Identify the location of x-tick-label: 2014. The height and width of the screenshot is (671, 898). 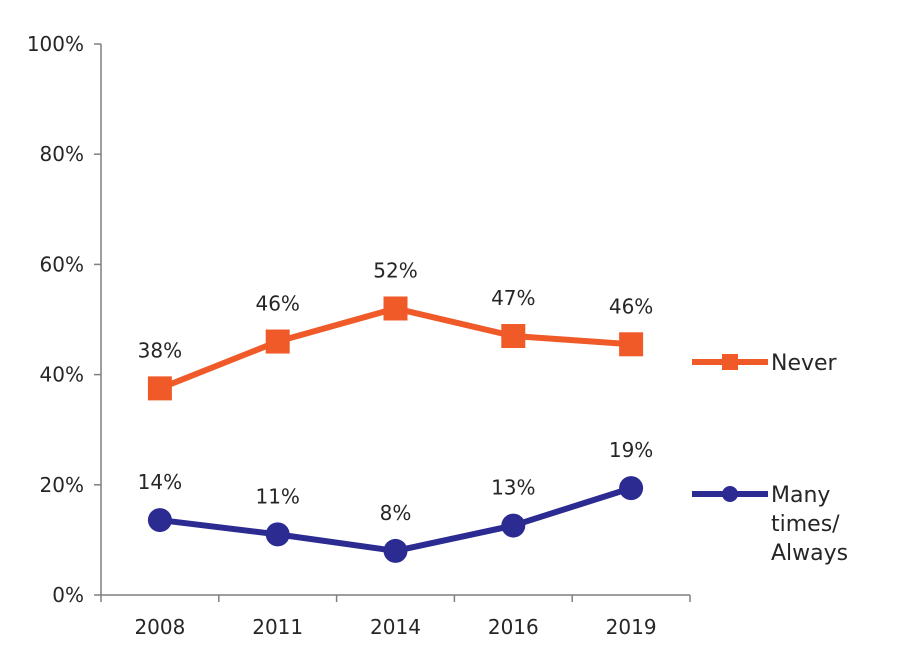
(395, 627).